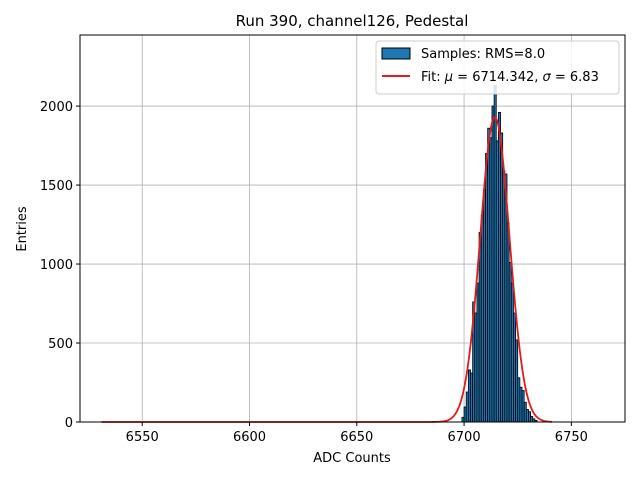 This screenshot has height=480, width=640. I want to click on y-tick-label: 1500, so click(56, 186).